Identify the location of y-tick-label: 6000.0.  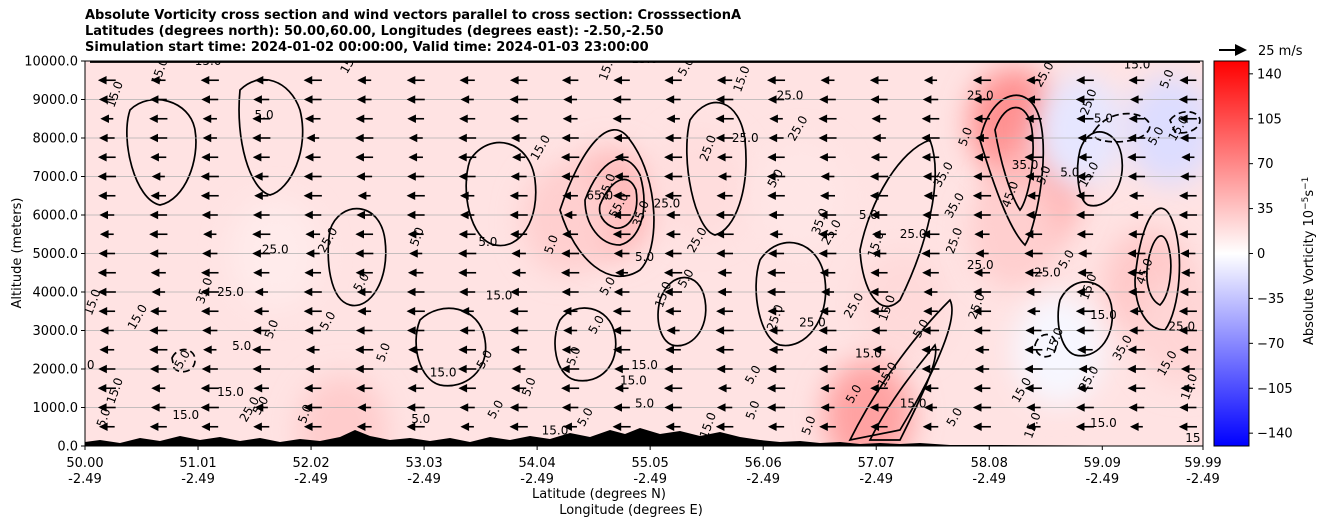
(56, 216).